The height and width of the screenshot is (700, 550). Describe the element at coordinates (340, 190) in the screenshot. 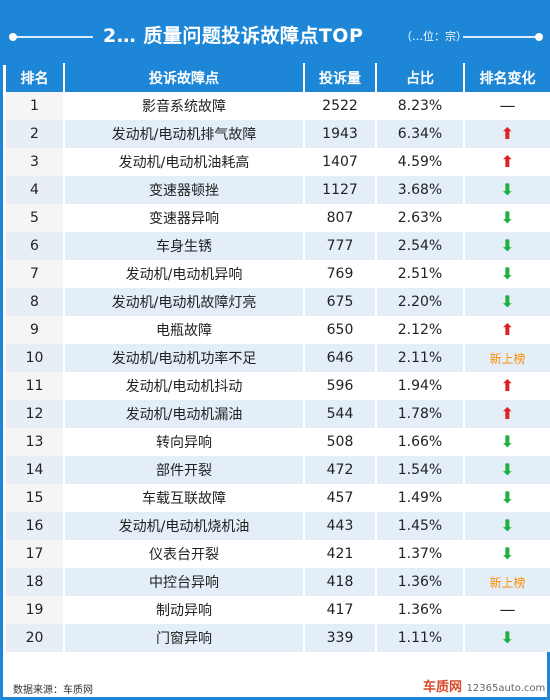

I see `count-cell: 1127` at that location.